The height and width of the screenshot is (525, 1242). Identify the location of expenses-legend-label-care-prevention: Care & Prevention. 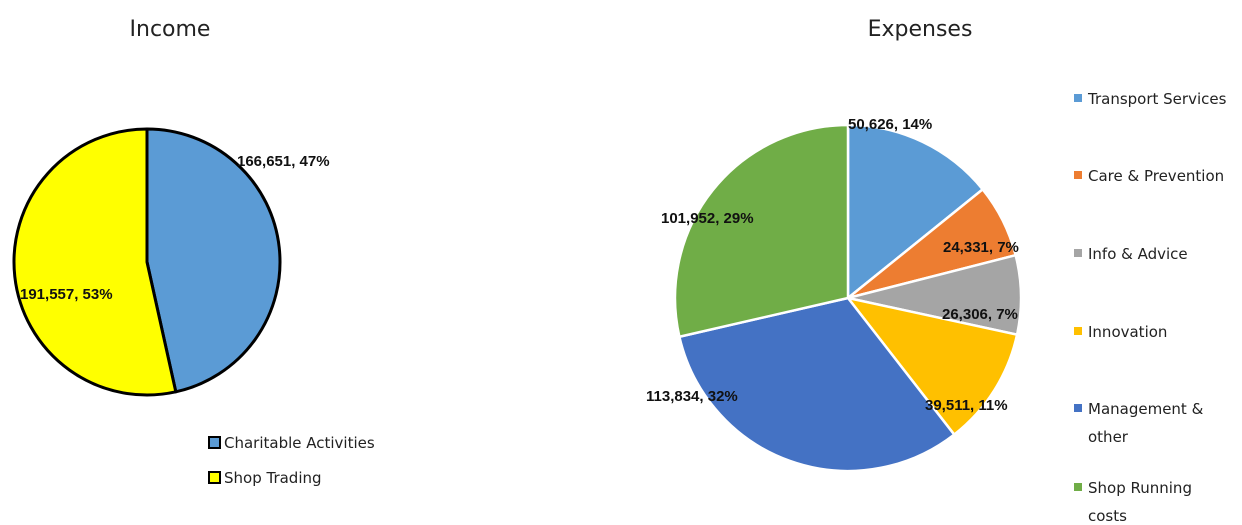
(1156, 176).